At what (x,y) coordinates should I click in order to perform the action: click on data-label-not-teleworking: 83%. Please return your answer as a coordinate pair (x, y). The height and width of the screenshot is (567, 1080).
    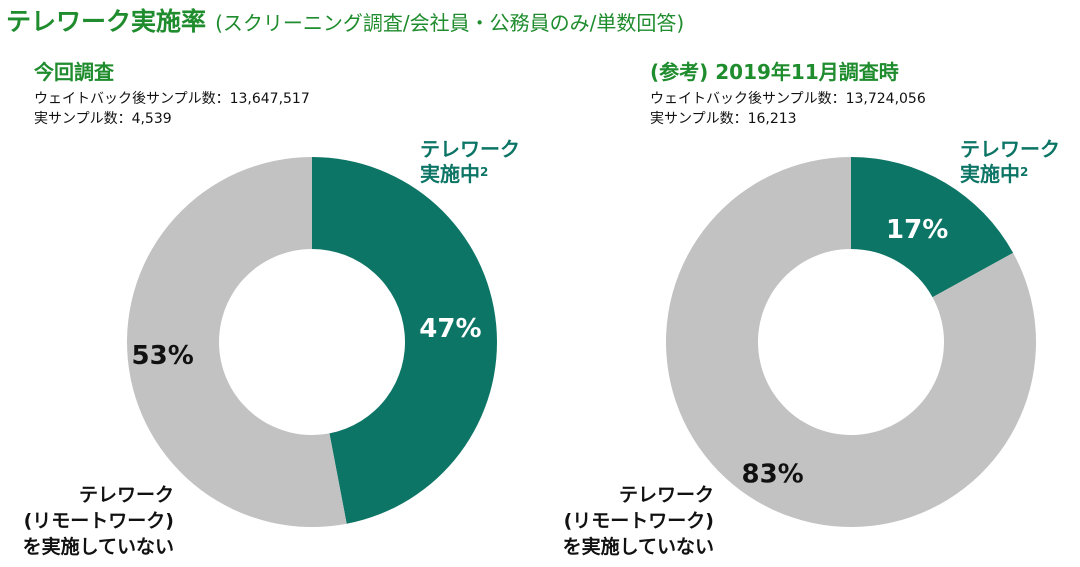
    Looking at the image, I should click on (772, 475).